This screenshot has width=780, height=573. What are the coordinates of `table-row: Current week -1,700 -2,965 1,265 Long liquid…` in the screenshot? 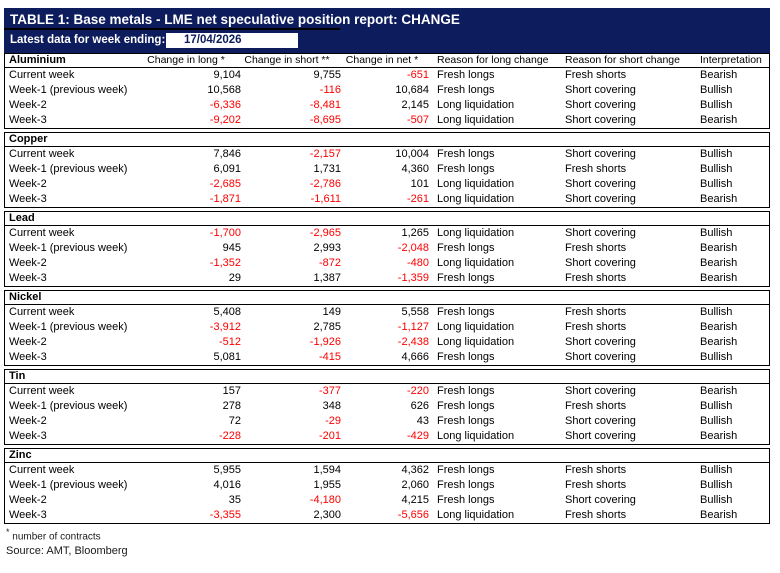 It's located at (387, 233).